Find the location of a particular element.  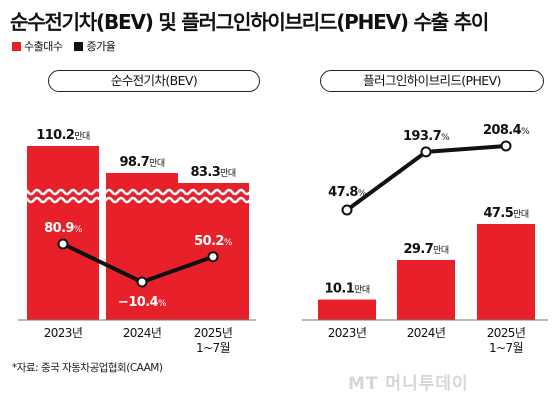

phev-bar-label: 29.7만대 is located at coordinates (425, 249).